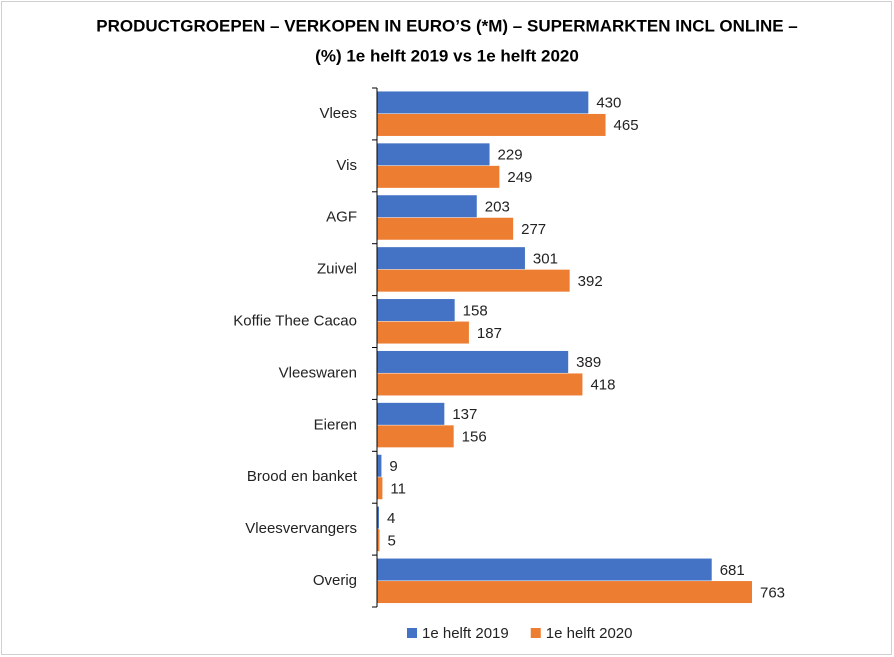 The width and height of the screenshot is (894, 657). I want to click on legend-label: 1e helft 2020, so click(589, 633).